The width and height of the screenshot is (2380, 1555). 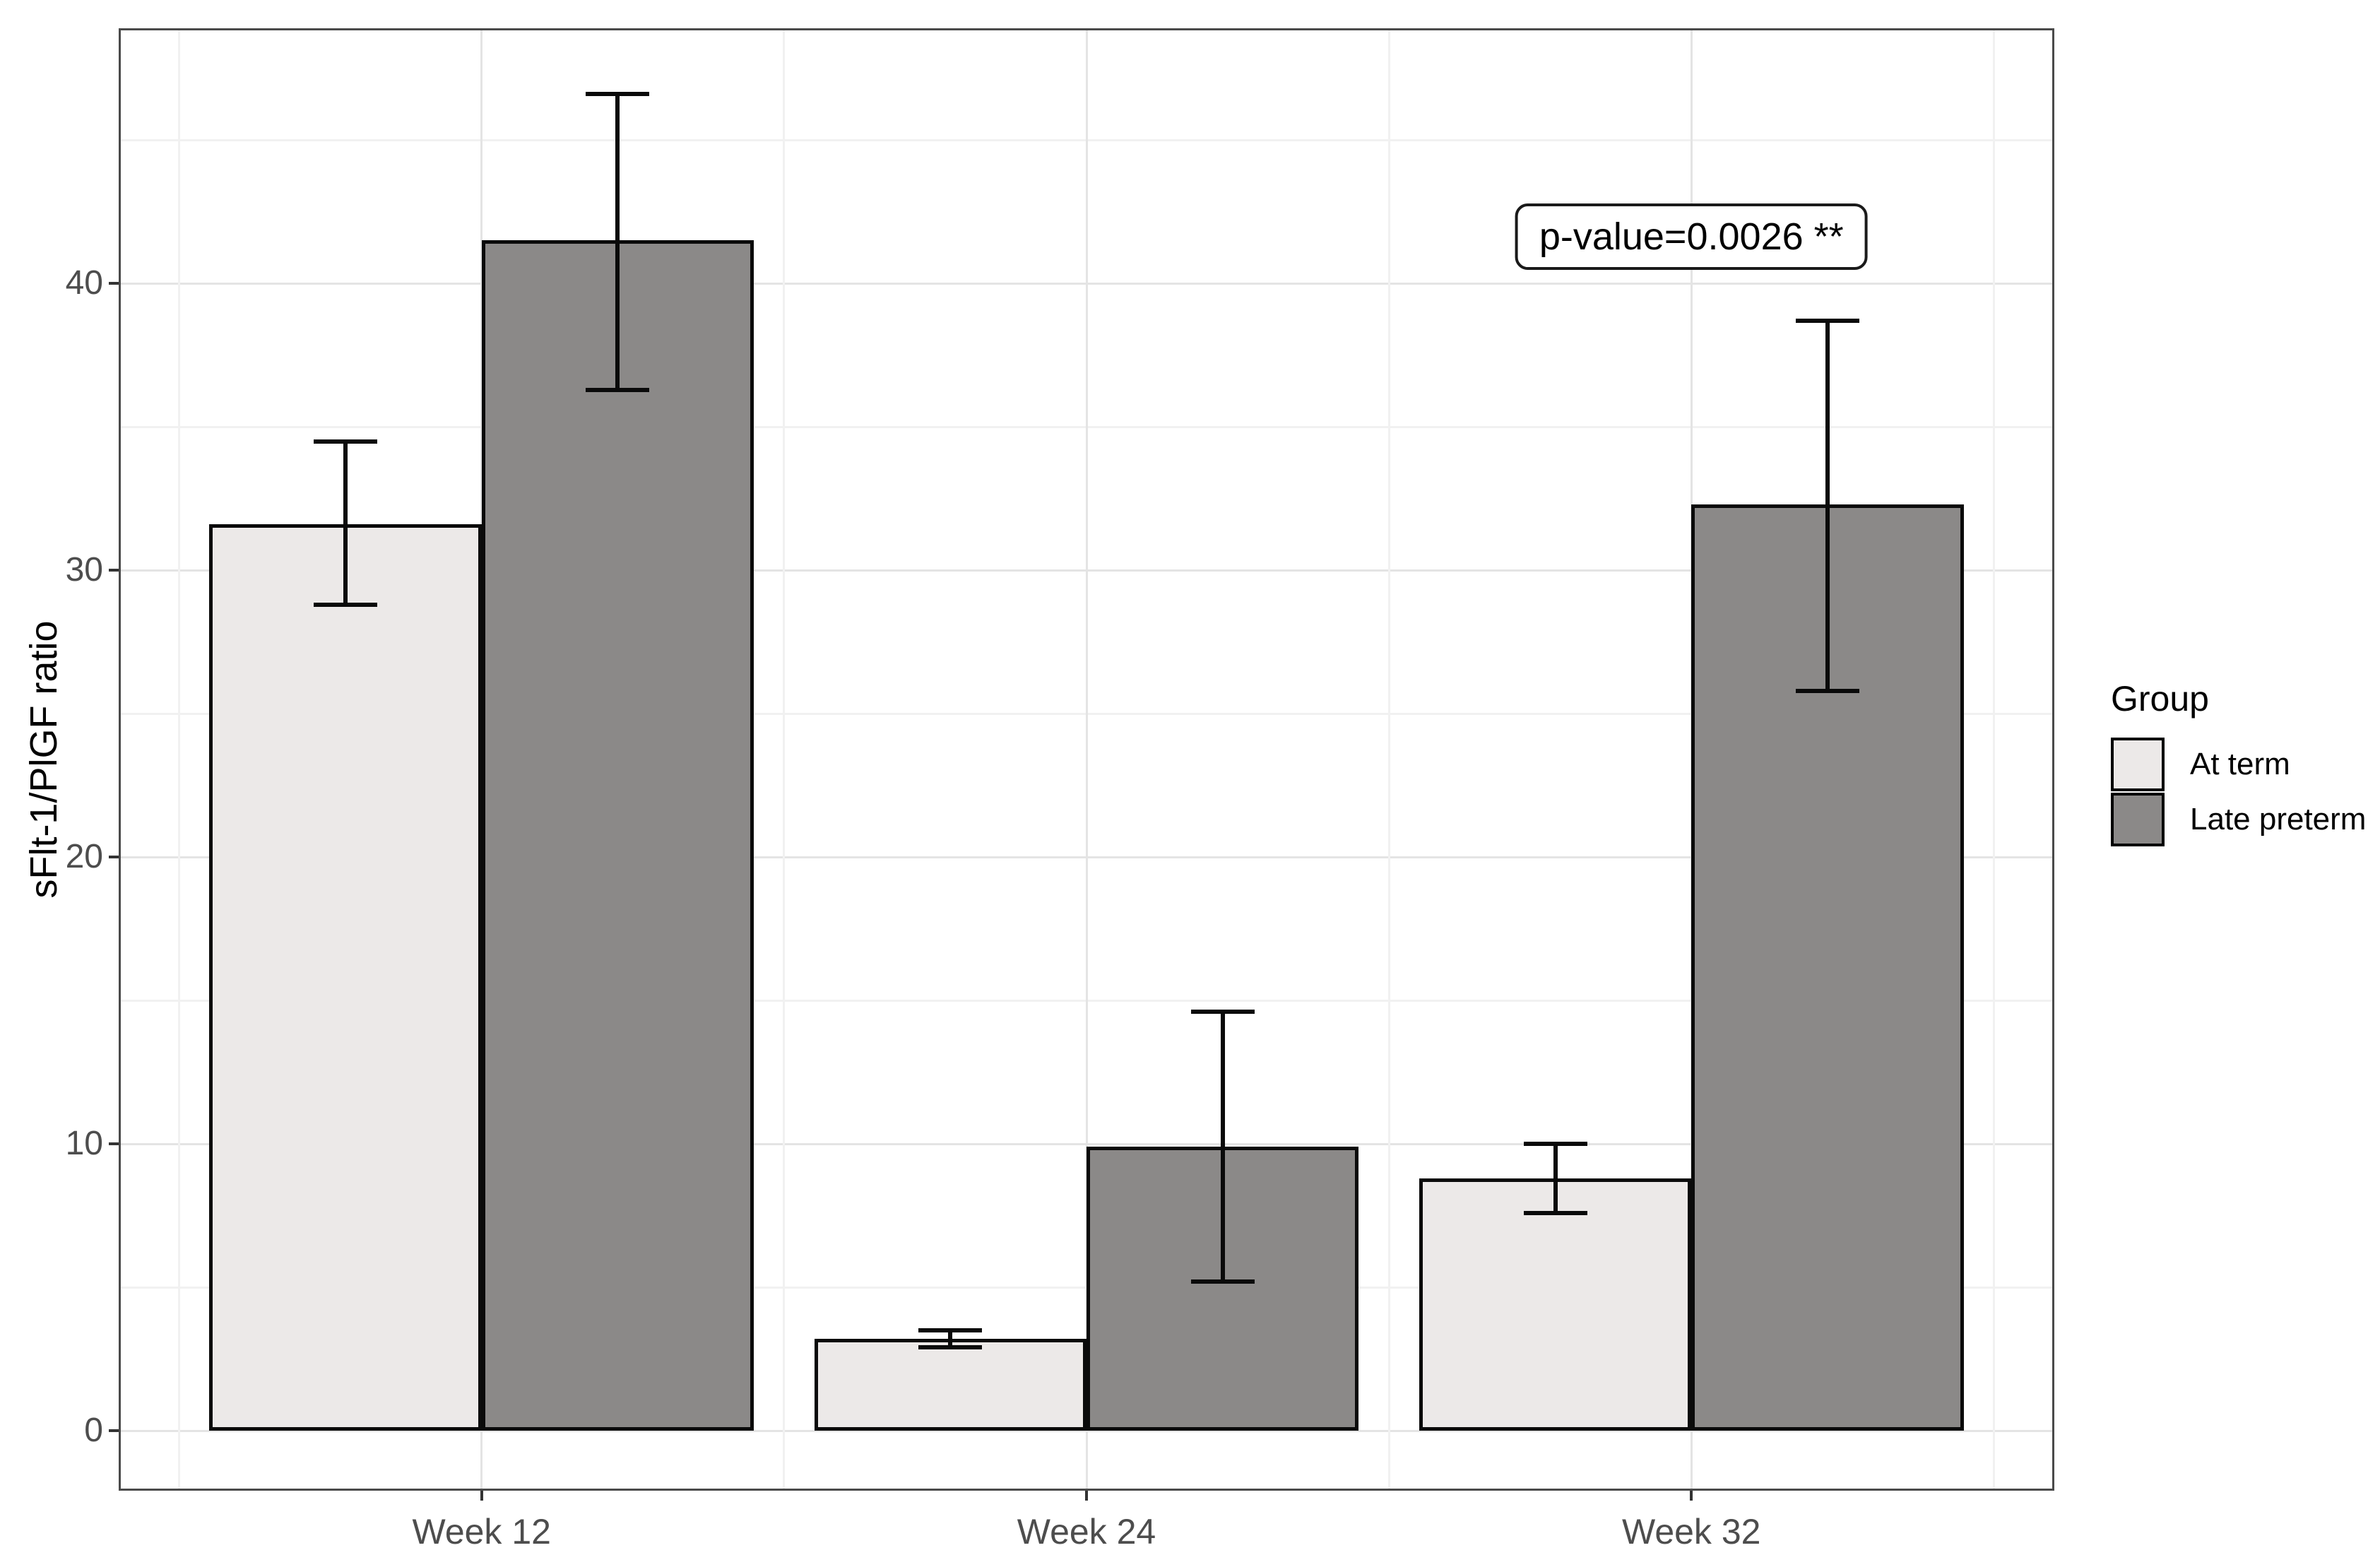 I want to click on legend-items: At term Late preterm, so click(x=2238, y=792).